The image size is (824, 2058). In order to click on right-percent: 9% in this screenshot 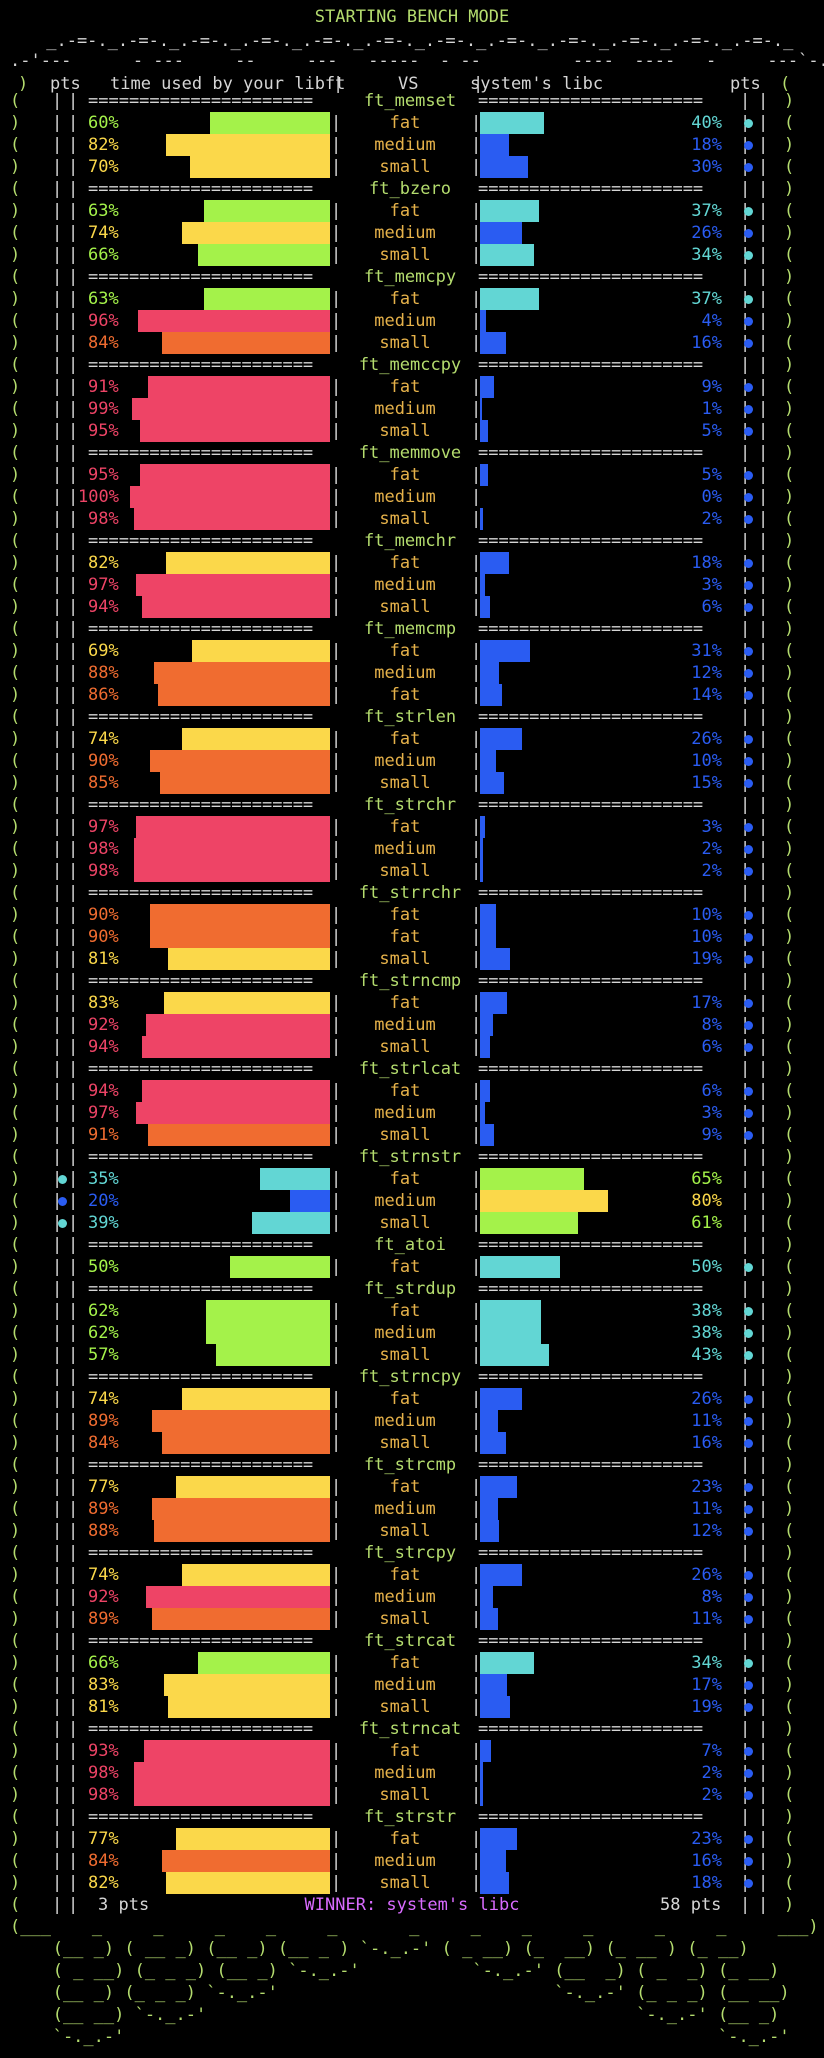, I will do `click(711, 1135)`.